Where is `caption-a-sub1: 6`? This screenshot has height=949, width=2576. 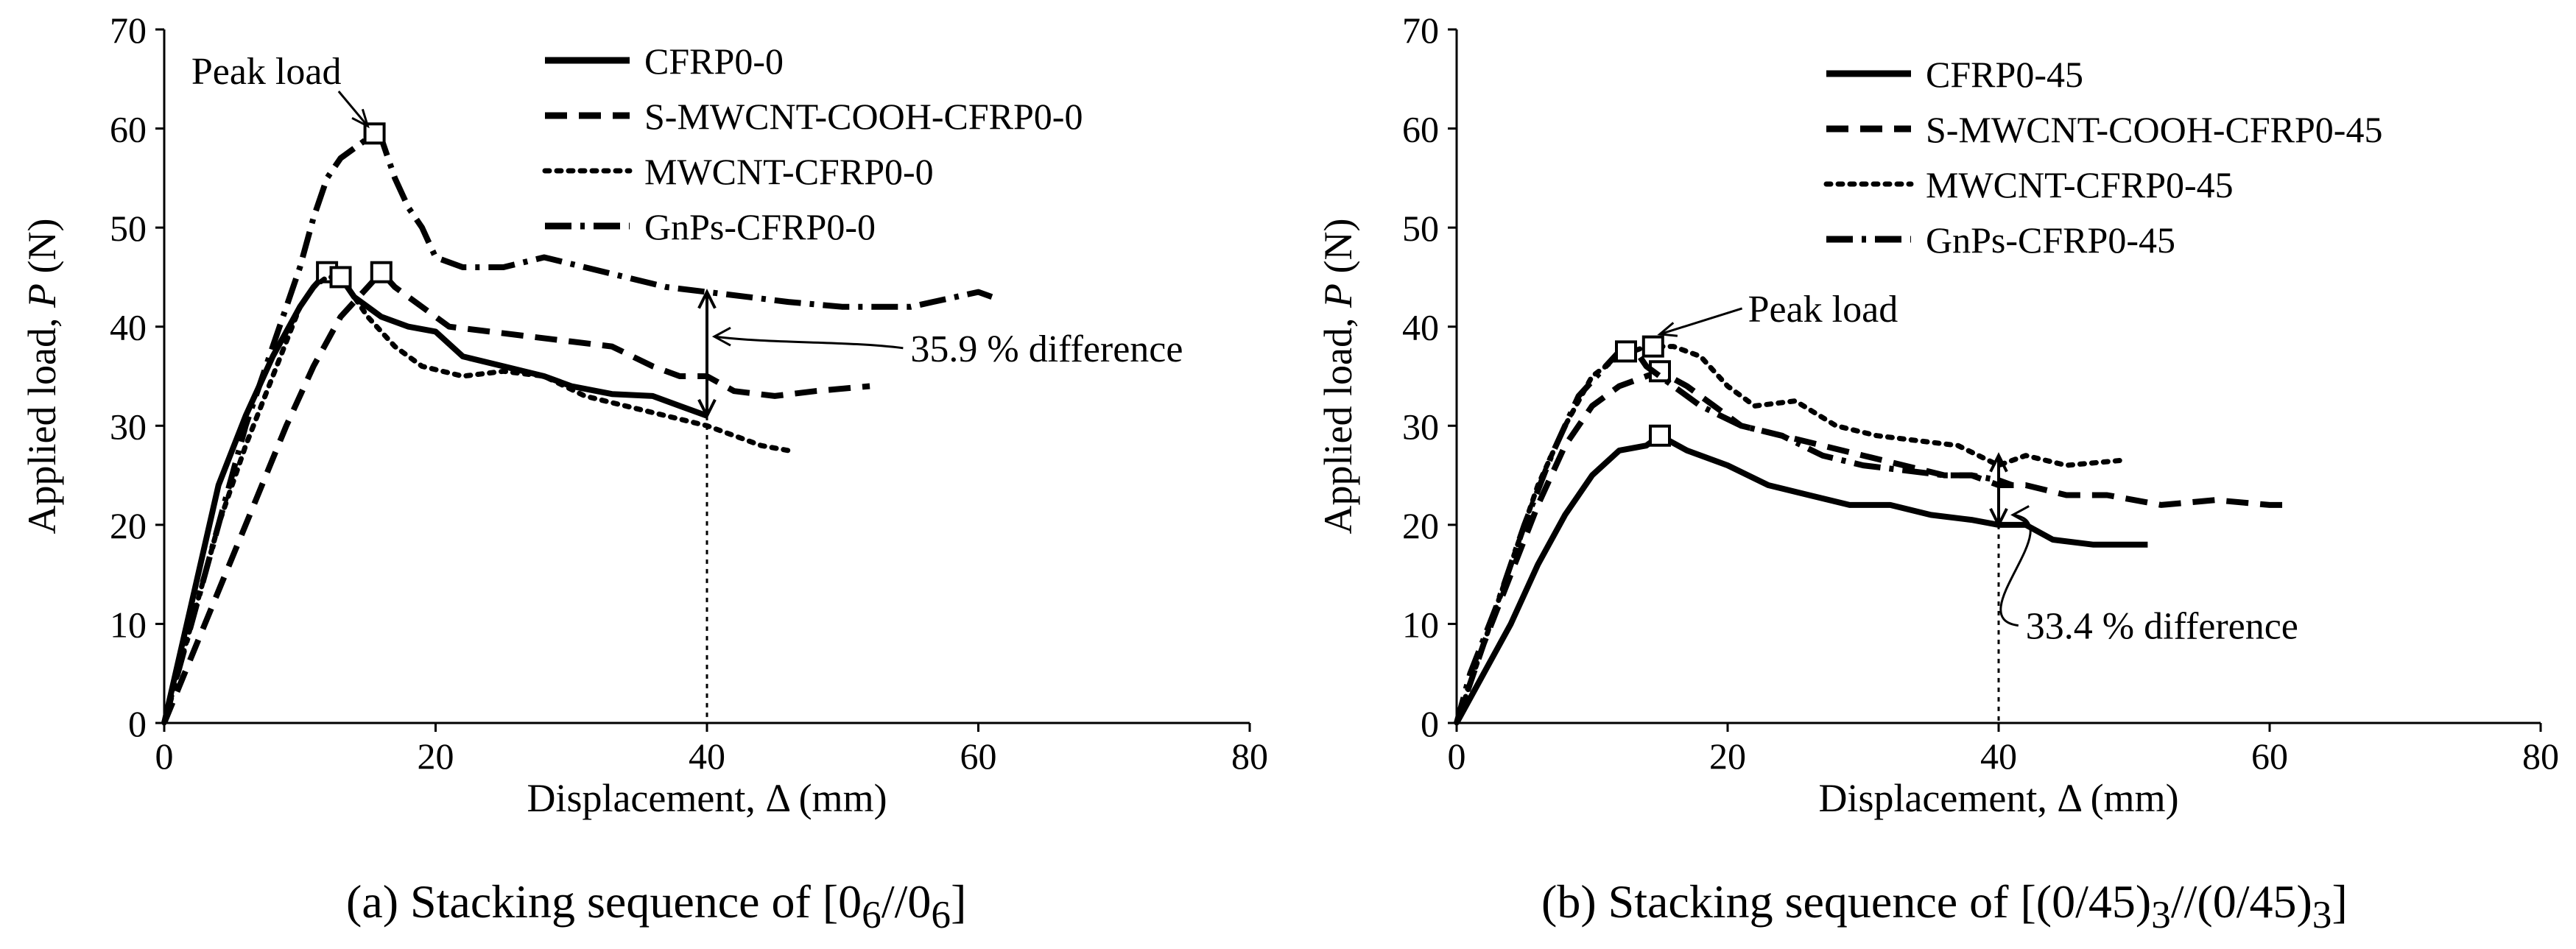 caption-a-sub1: 6 is located at coordinates (871, 914).